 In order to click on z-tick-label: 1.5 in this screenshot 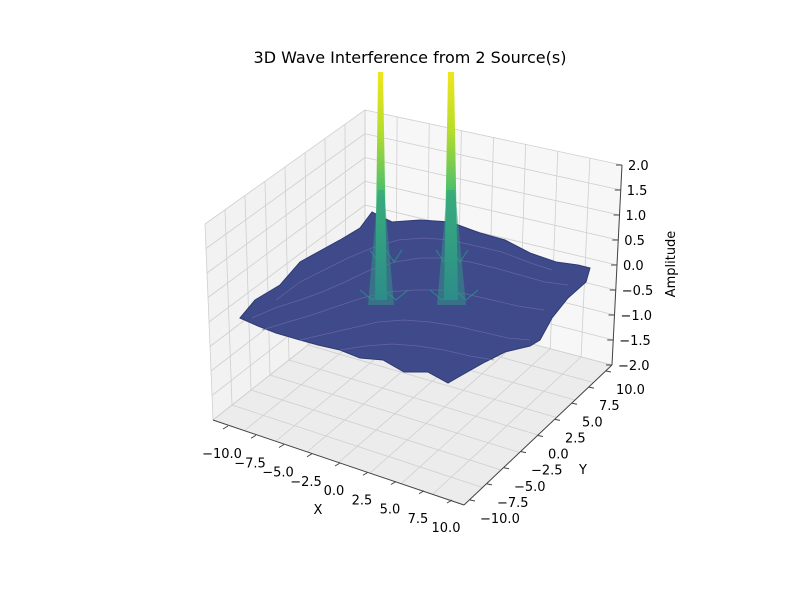, I will do `click(637, 191)`.